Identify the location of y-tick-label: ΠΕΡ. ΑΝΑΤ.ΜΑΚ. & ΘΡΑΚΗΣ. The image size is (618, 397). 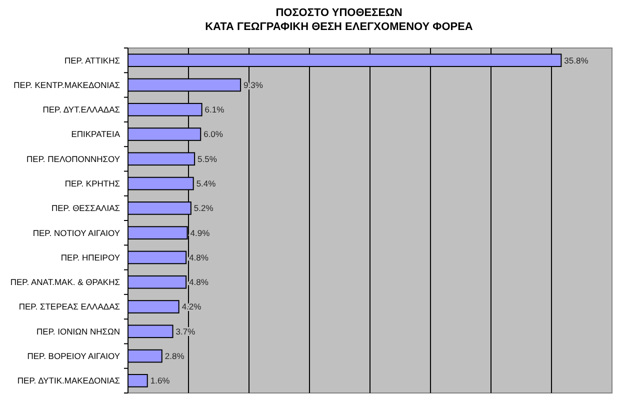
(65, 282).